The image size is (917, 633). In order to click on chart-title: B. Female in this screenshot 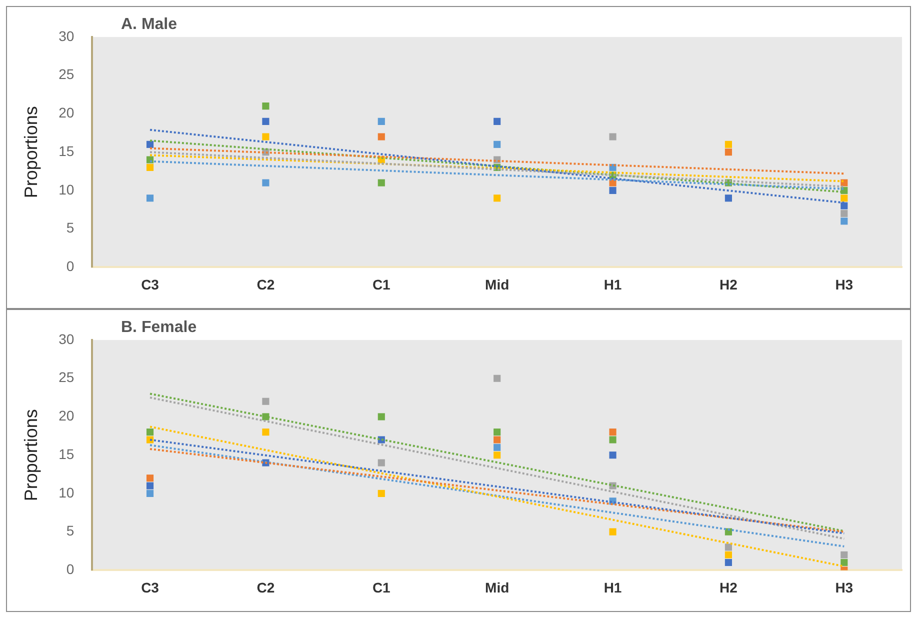, I will do `click(159, 328)`.